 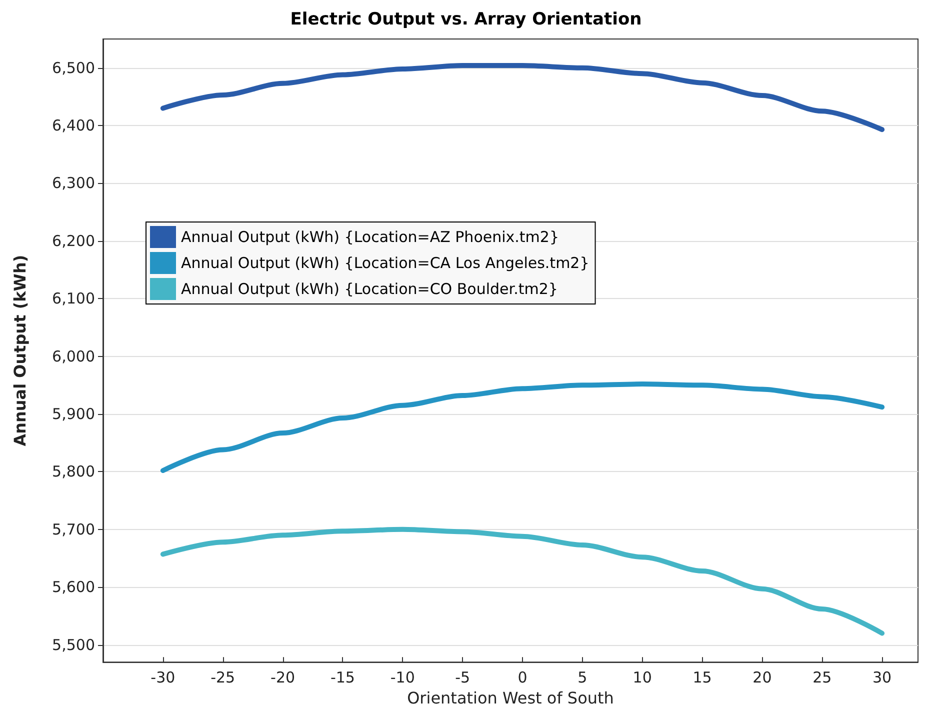 I want to click on y-tick-label: 5,900, so click(x=73, y=414).